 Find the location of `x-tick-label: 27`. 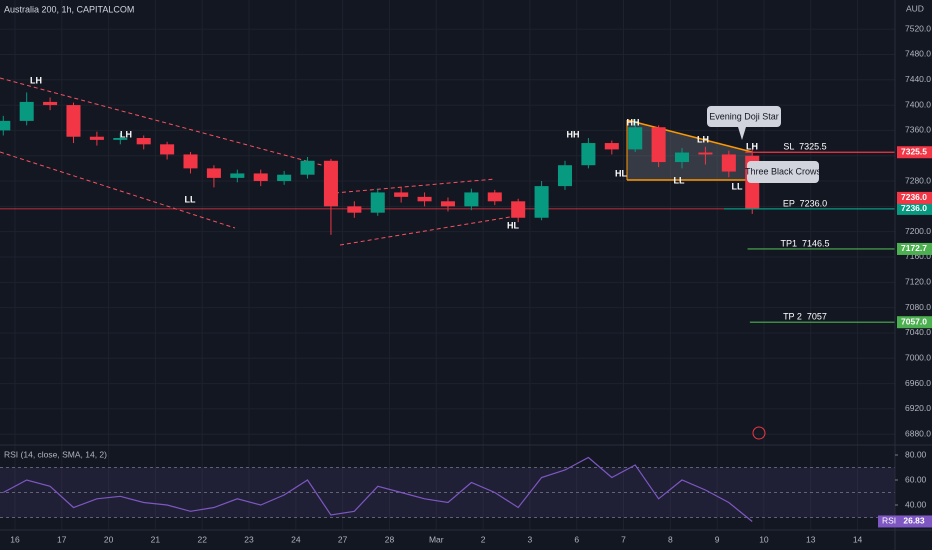

x-tick-label: 27 is located at coordinates (343, 539).